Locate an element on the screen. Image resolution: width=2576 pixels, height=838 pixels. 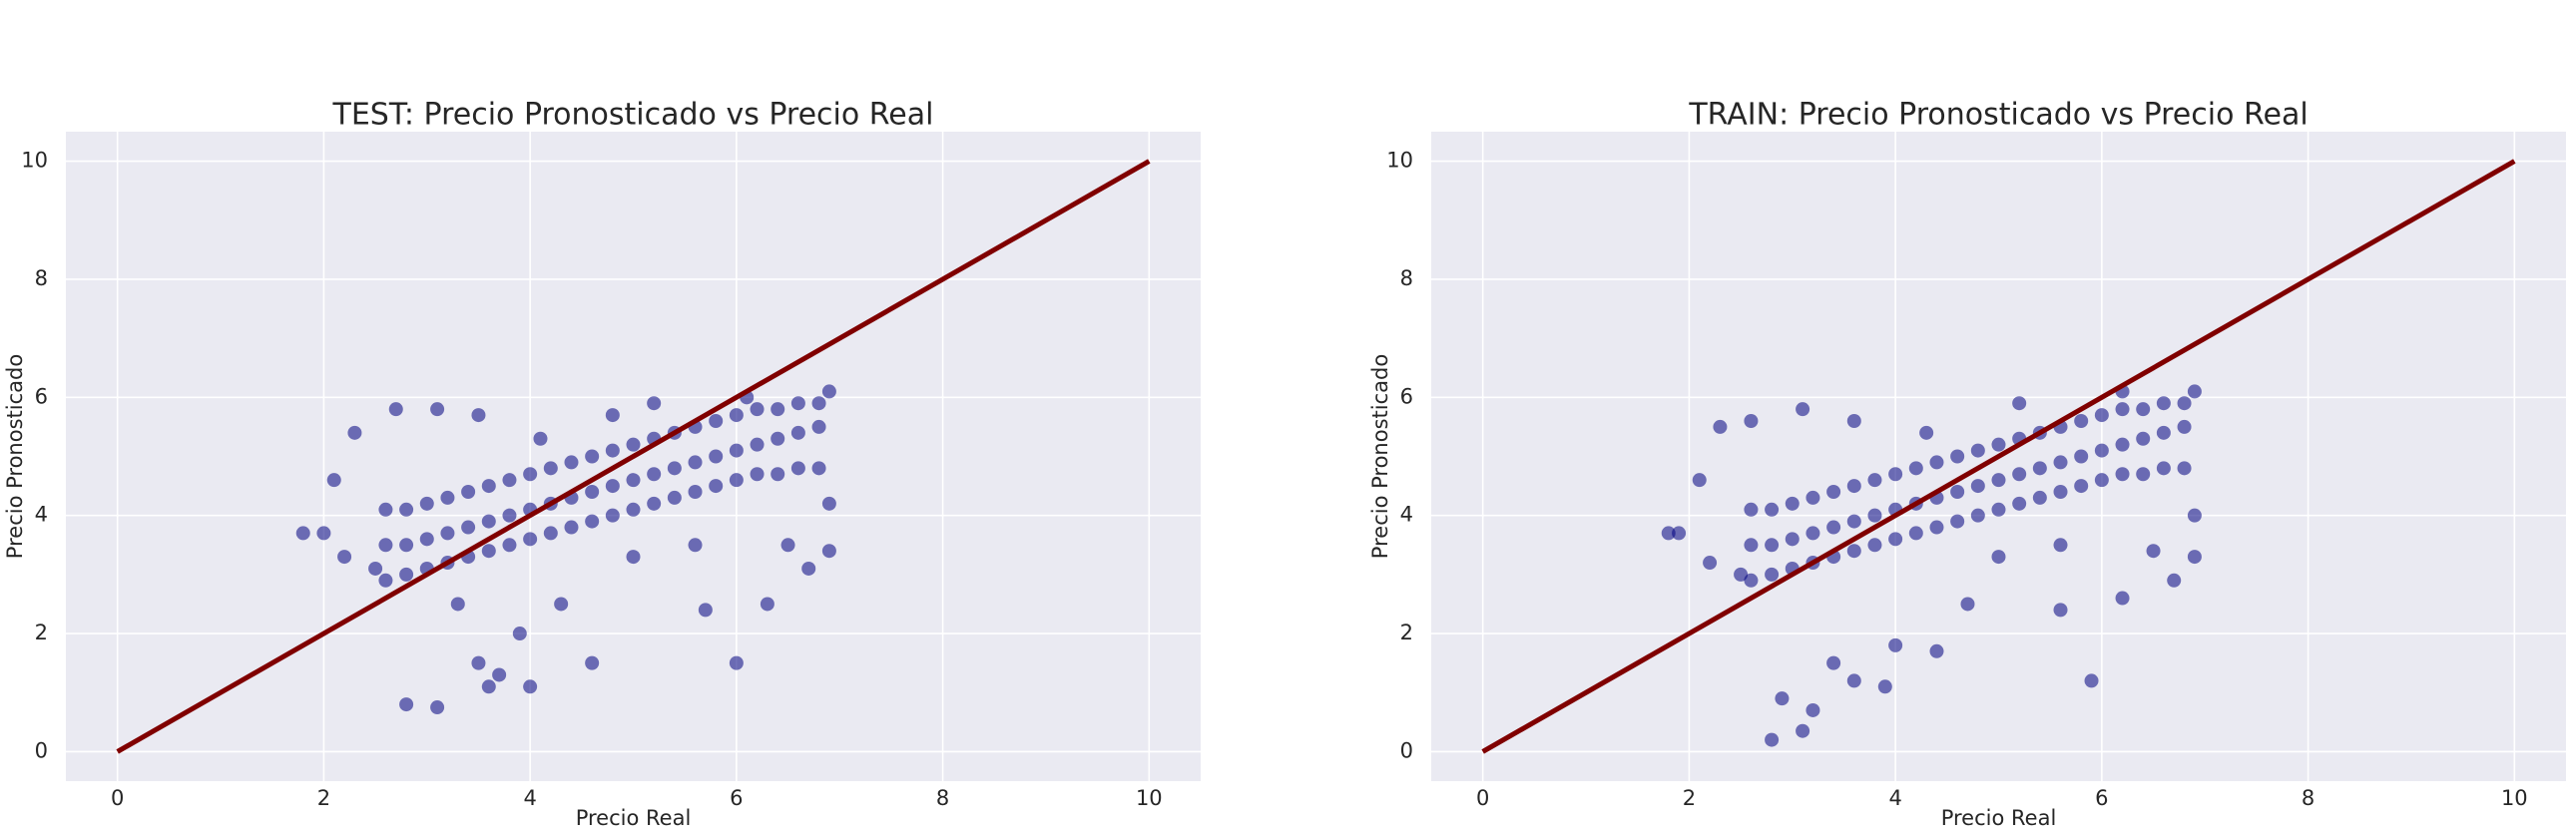
x-tick-label: 8 is located at coordinates (2308, 798).